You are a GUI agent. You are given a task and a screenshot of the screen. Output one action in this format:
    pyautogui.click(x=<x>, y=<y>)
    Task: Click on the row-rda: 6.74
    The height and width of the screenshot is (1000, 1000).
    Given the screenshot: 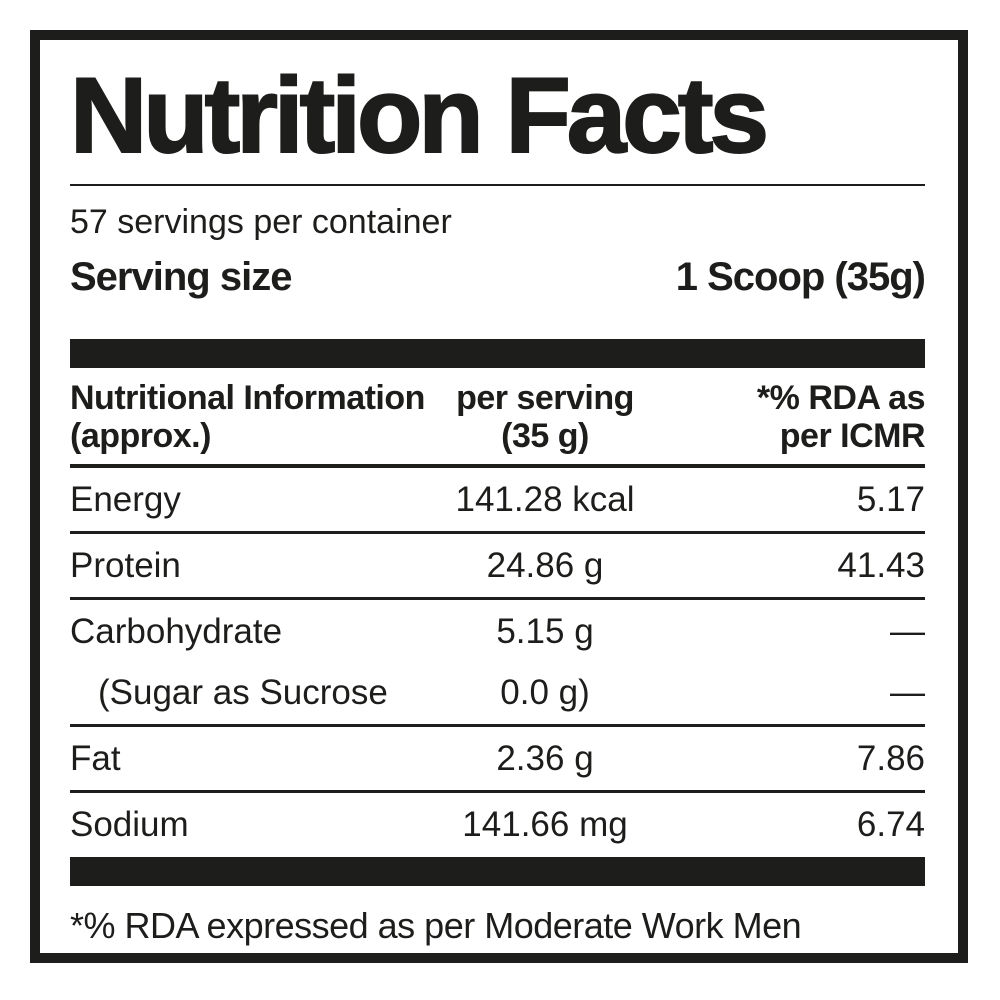 What is the action you would take?
    pyautogui.click(x=890, y=825)
    